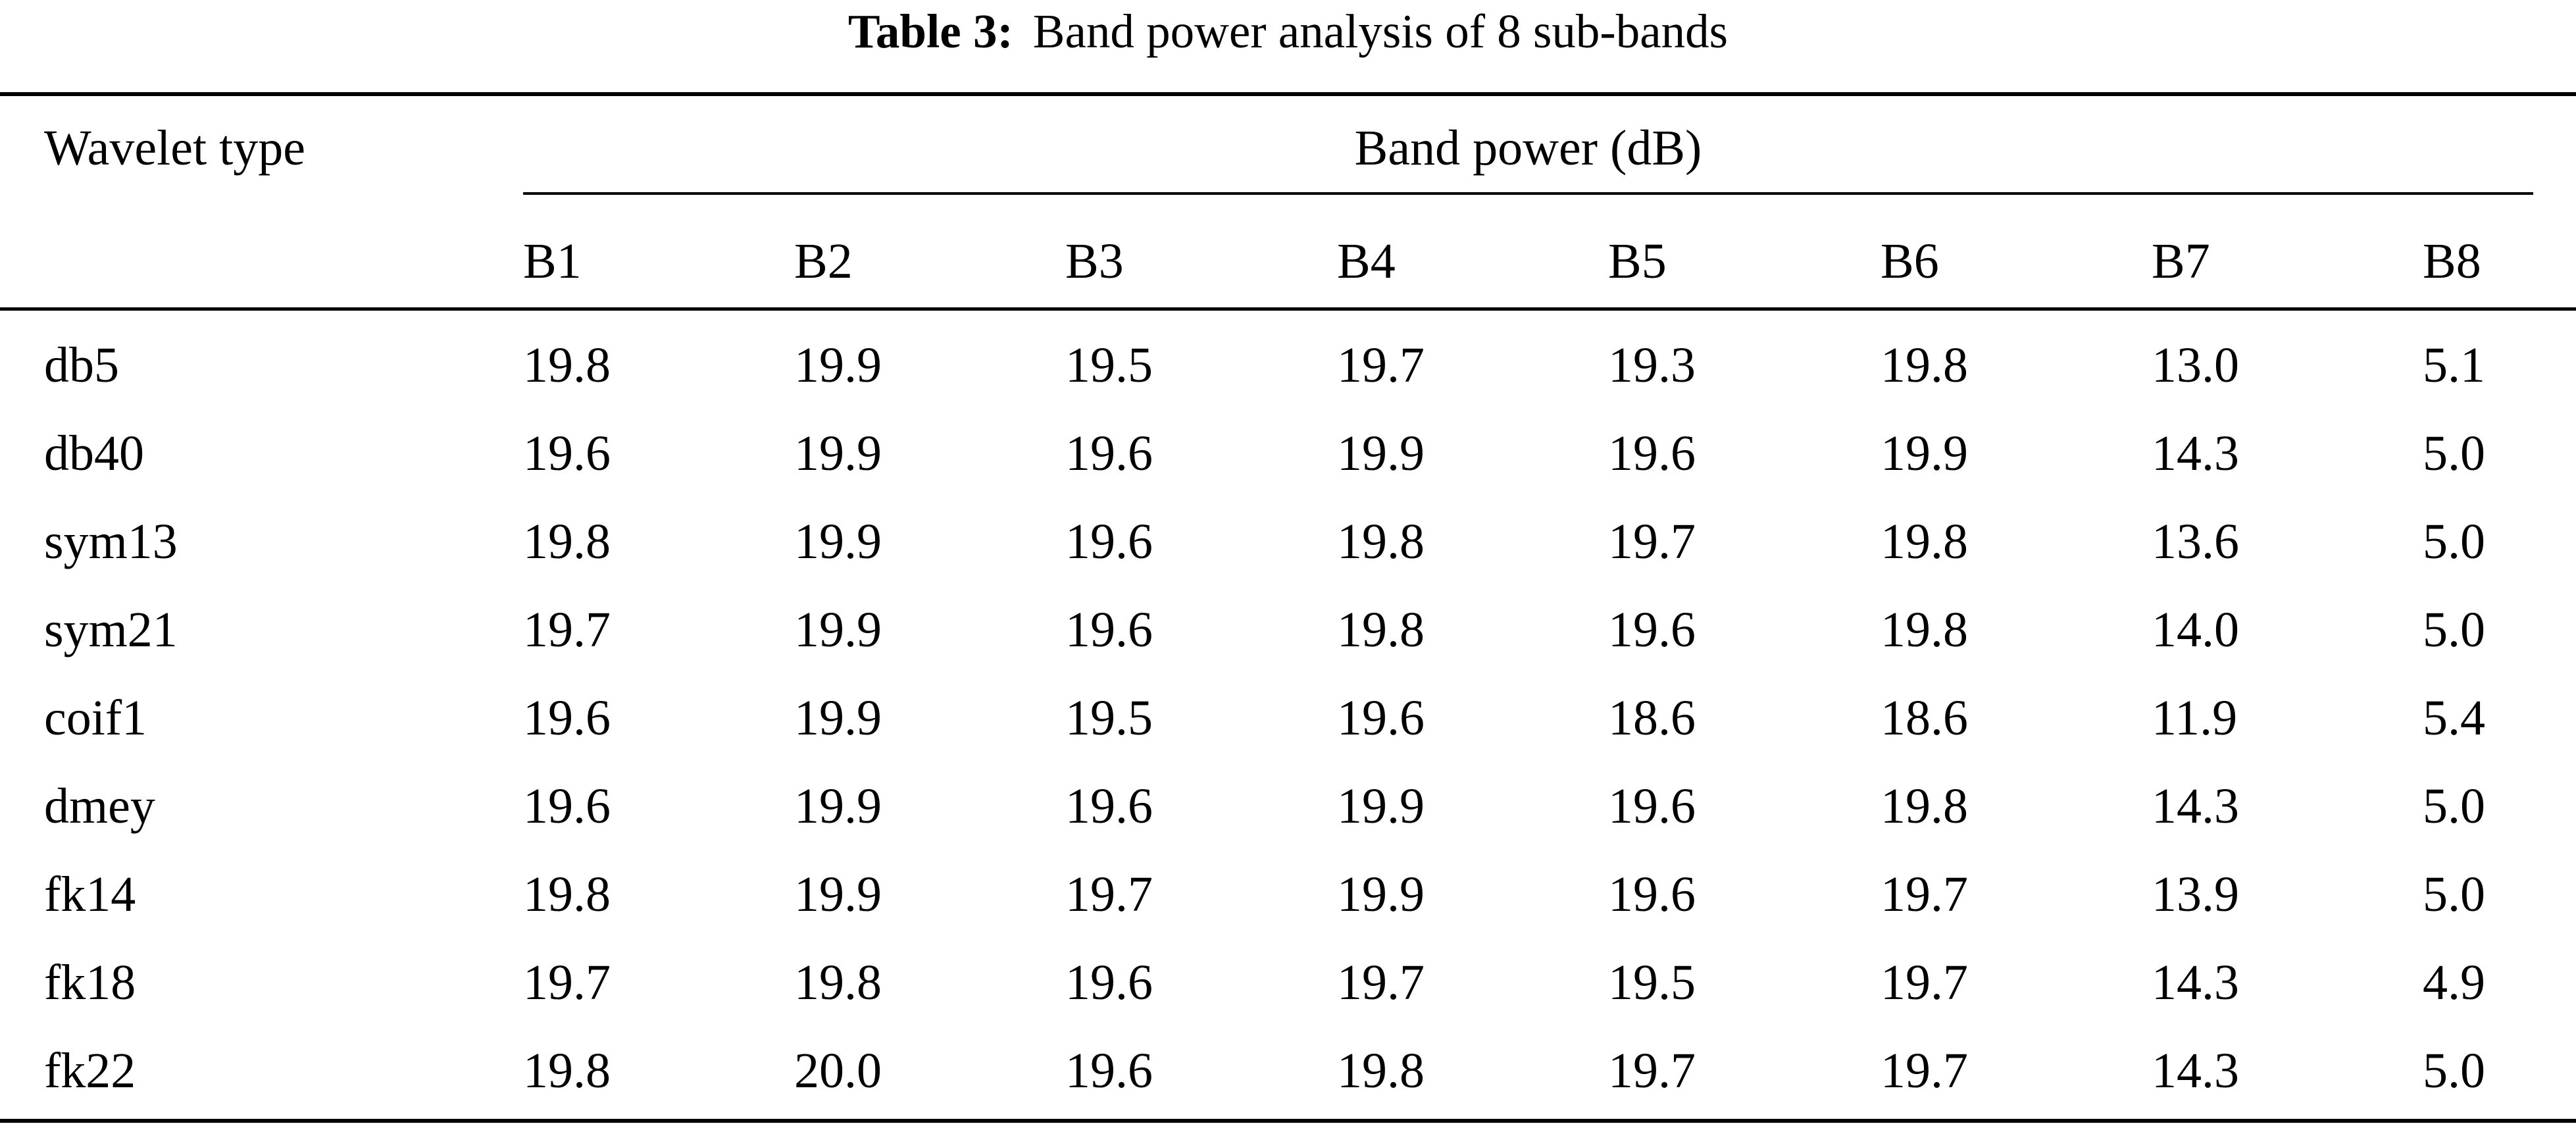  Describe the element at coordinates (1910, 261) in the screenshot. I see `band-header-b6: B6` at that location.